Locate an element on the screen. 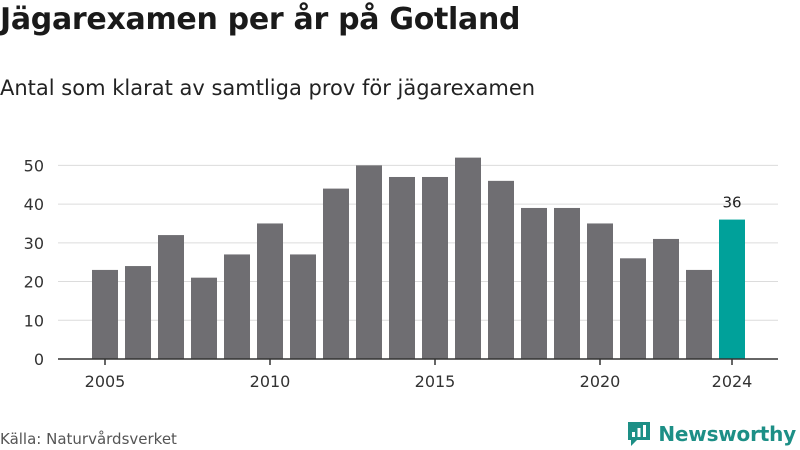 Image resolution: width=800 pixels, height=450 pixels. y-tick-label: 0 is located at coordinates (39, 359).